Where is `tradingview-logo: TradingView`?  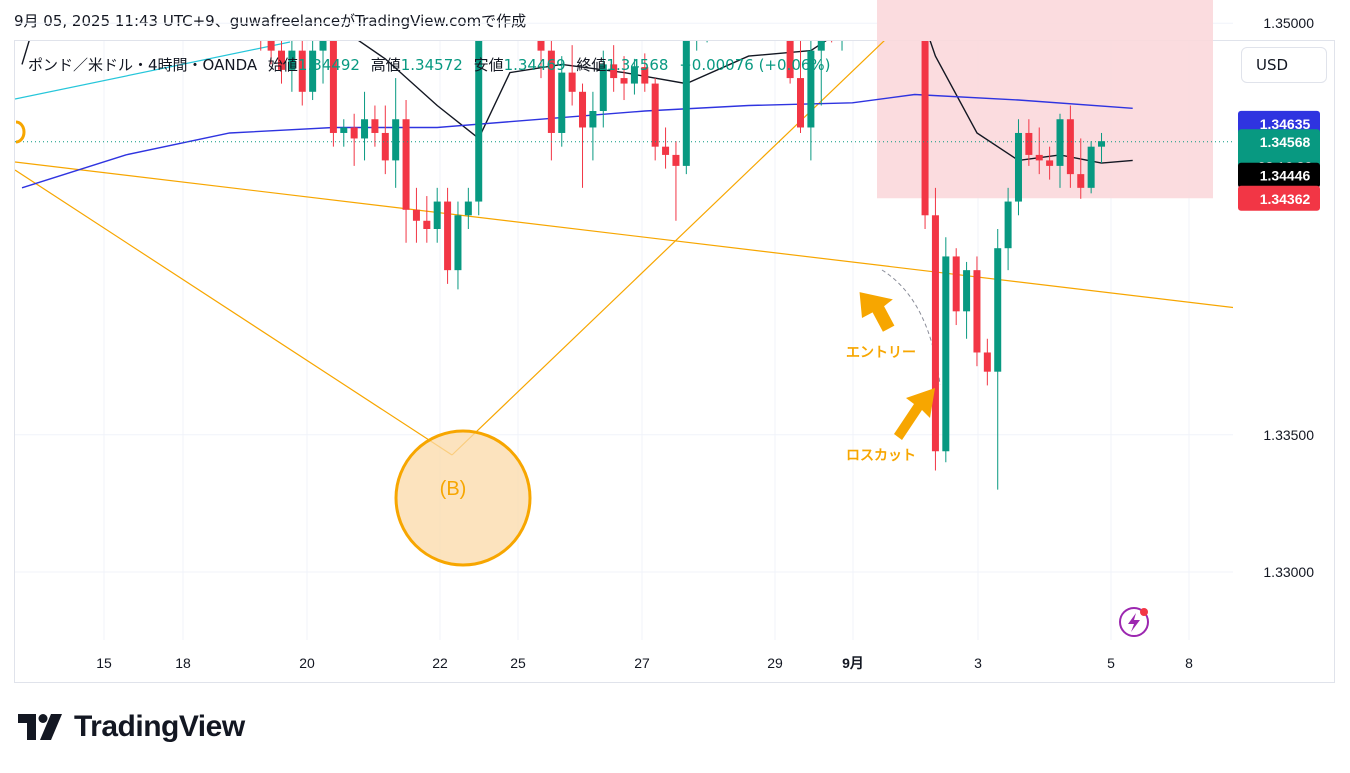 tradingview-logo: TradingView is located at coordinates (131, 727).